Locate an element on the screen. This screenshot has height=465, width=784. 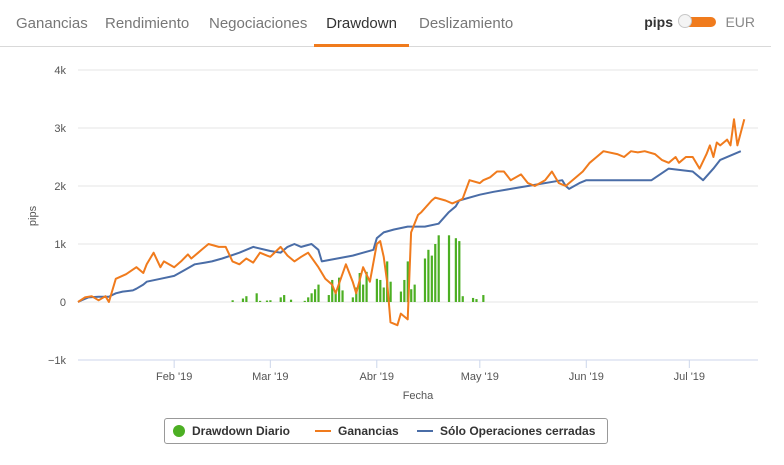
x-tick-label: Jul '19 is located at coordinates (689, 377).